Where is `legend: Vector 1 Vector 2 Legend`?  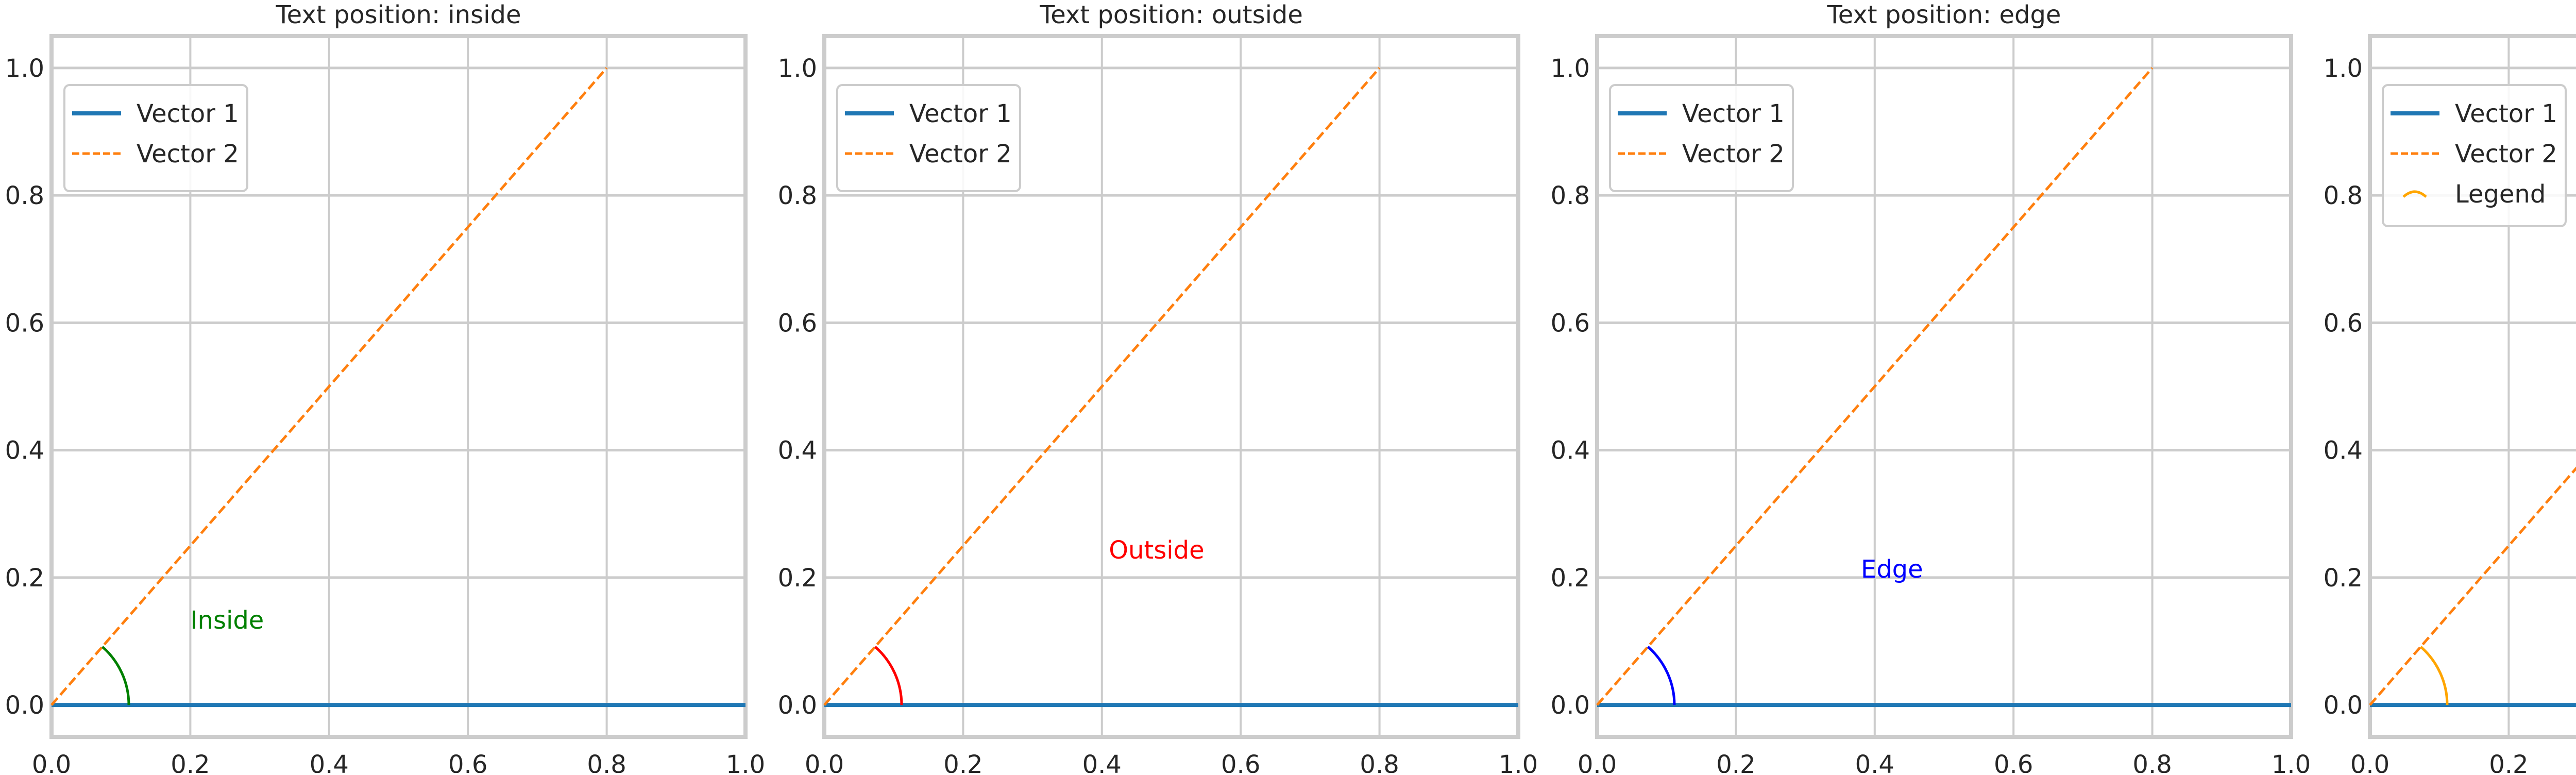
legend: Vector 1 Vector 2 Legend is located at coordinates (2474, 155).